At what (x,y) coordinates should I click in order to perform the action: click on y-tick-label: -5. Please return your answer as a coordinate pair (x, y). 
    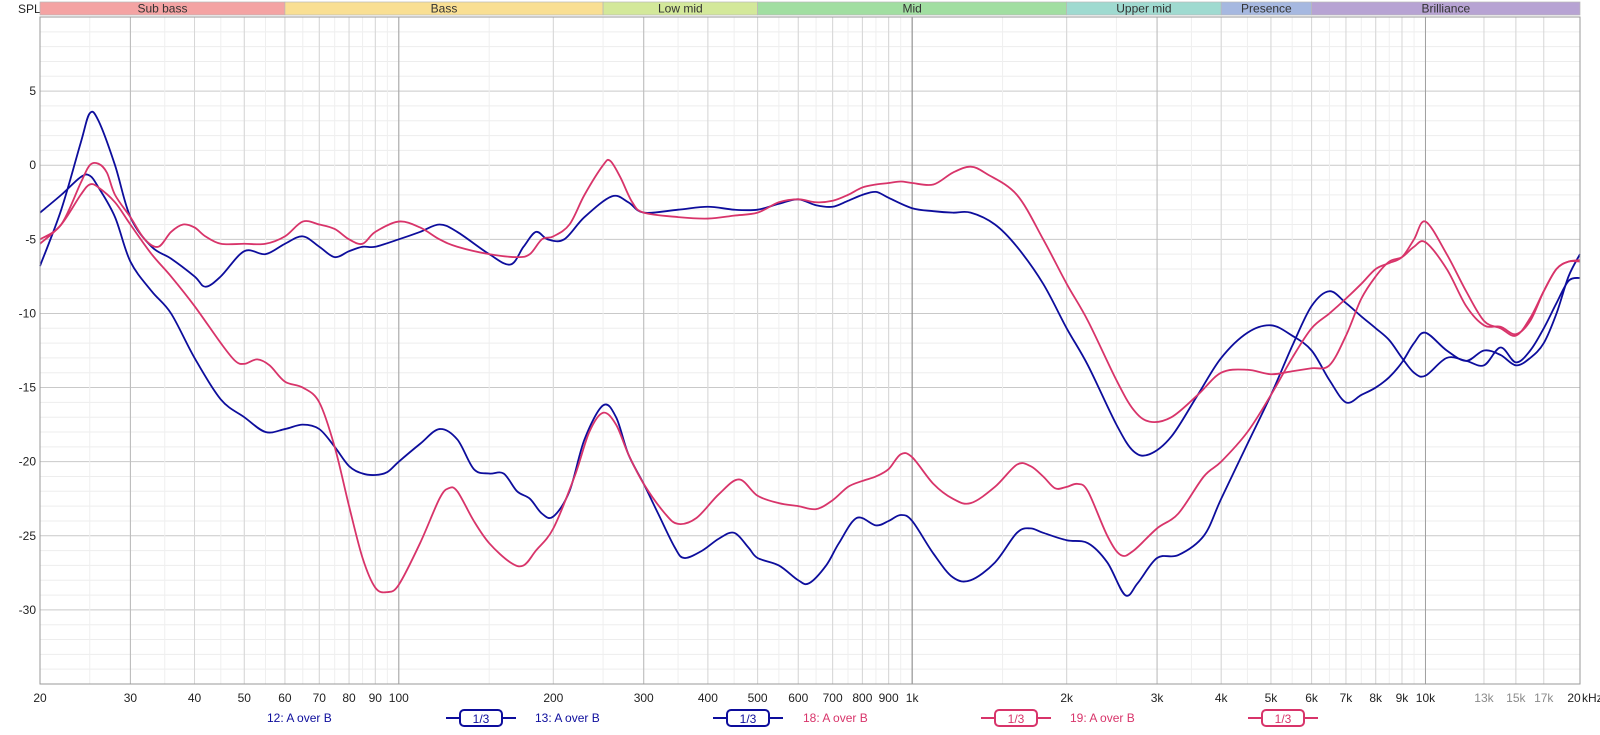
    Looking at the image, I should click on (30, 239).